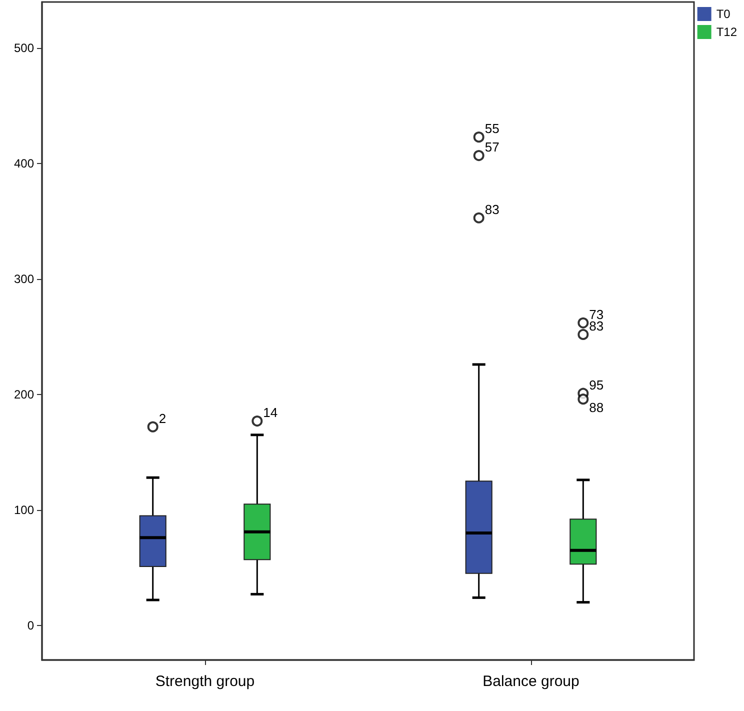 The image size is (744, 711). Describe the element at coordinates (723, 14) in the screenshot. I see `legend-label: T0` at that location.